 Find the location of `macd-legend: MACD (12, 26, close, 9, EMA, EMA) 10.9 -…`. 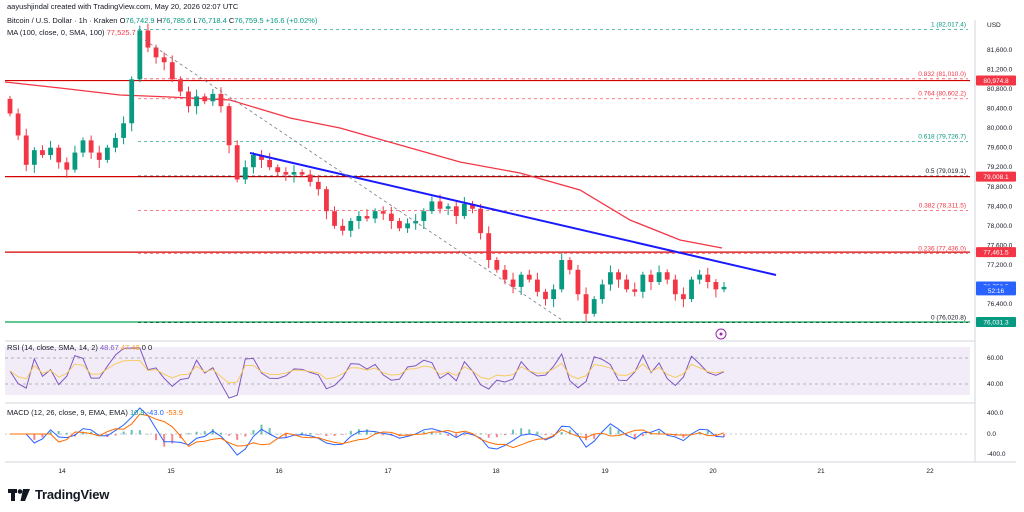

macd-legend: MACD (12, 26, close, 9, EMA, EMA) 10.9 -… is located at coordinates (95, 412).